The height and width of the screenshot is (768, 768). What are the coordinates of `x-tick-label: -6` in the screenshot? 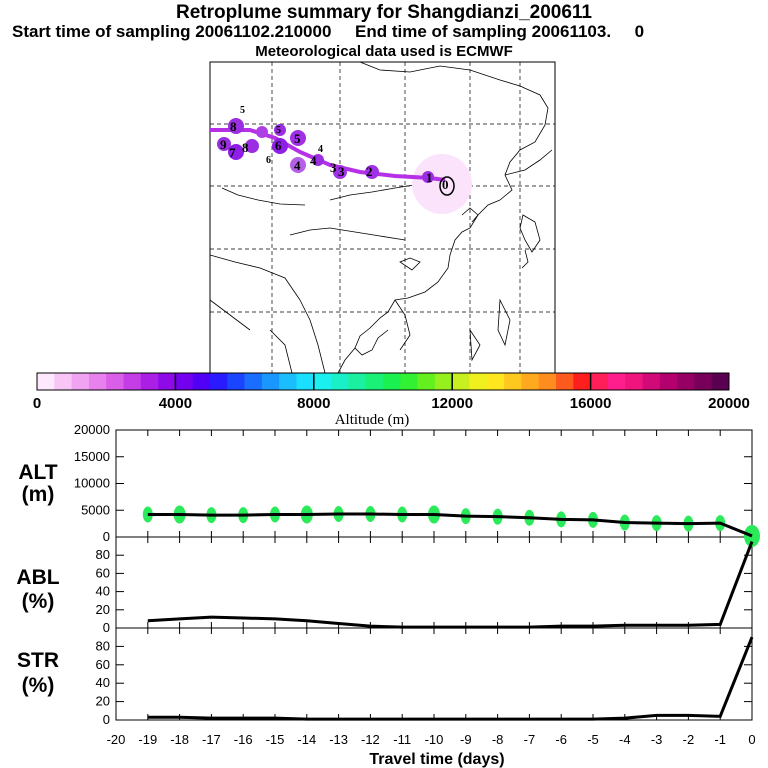 It's located at (561, 739).